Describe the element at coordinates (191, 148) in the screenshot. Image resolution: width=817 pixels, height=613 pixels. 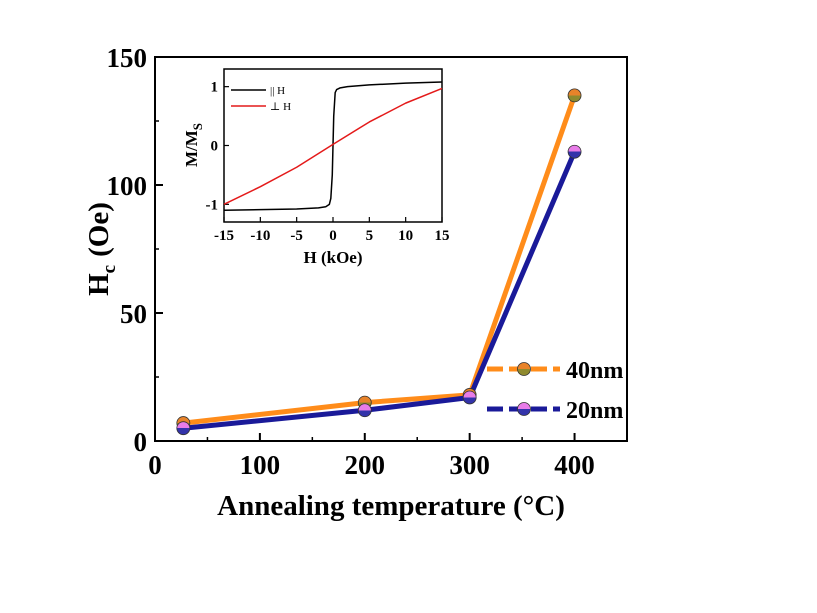
I see `inset-y-label-main: M/M` at that location.